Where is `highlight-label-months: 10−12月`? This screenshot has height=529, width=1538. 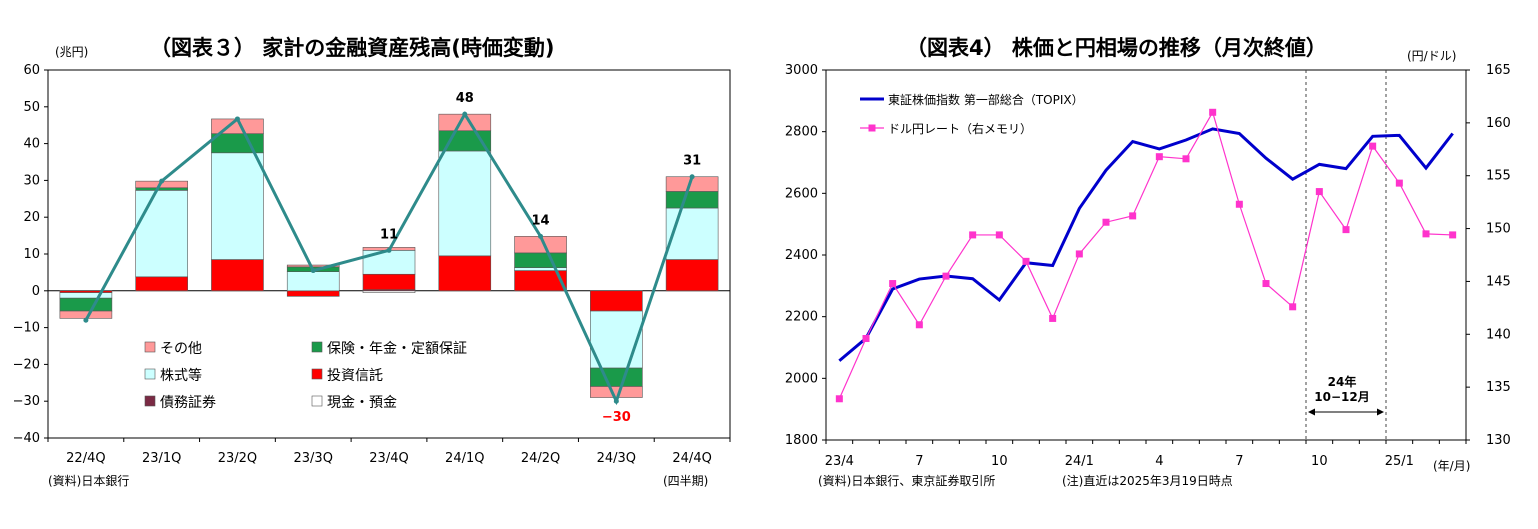 highlight-label-months: 10−12月 is located at coordinates (1341, 397).